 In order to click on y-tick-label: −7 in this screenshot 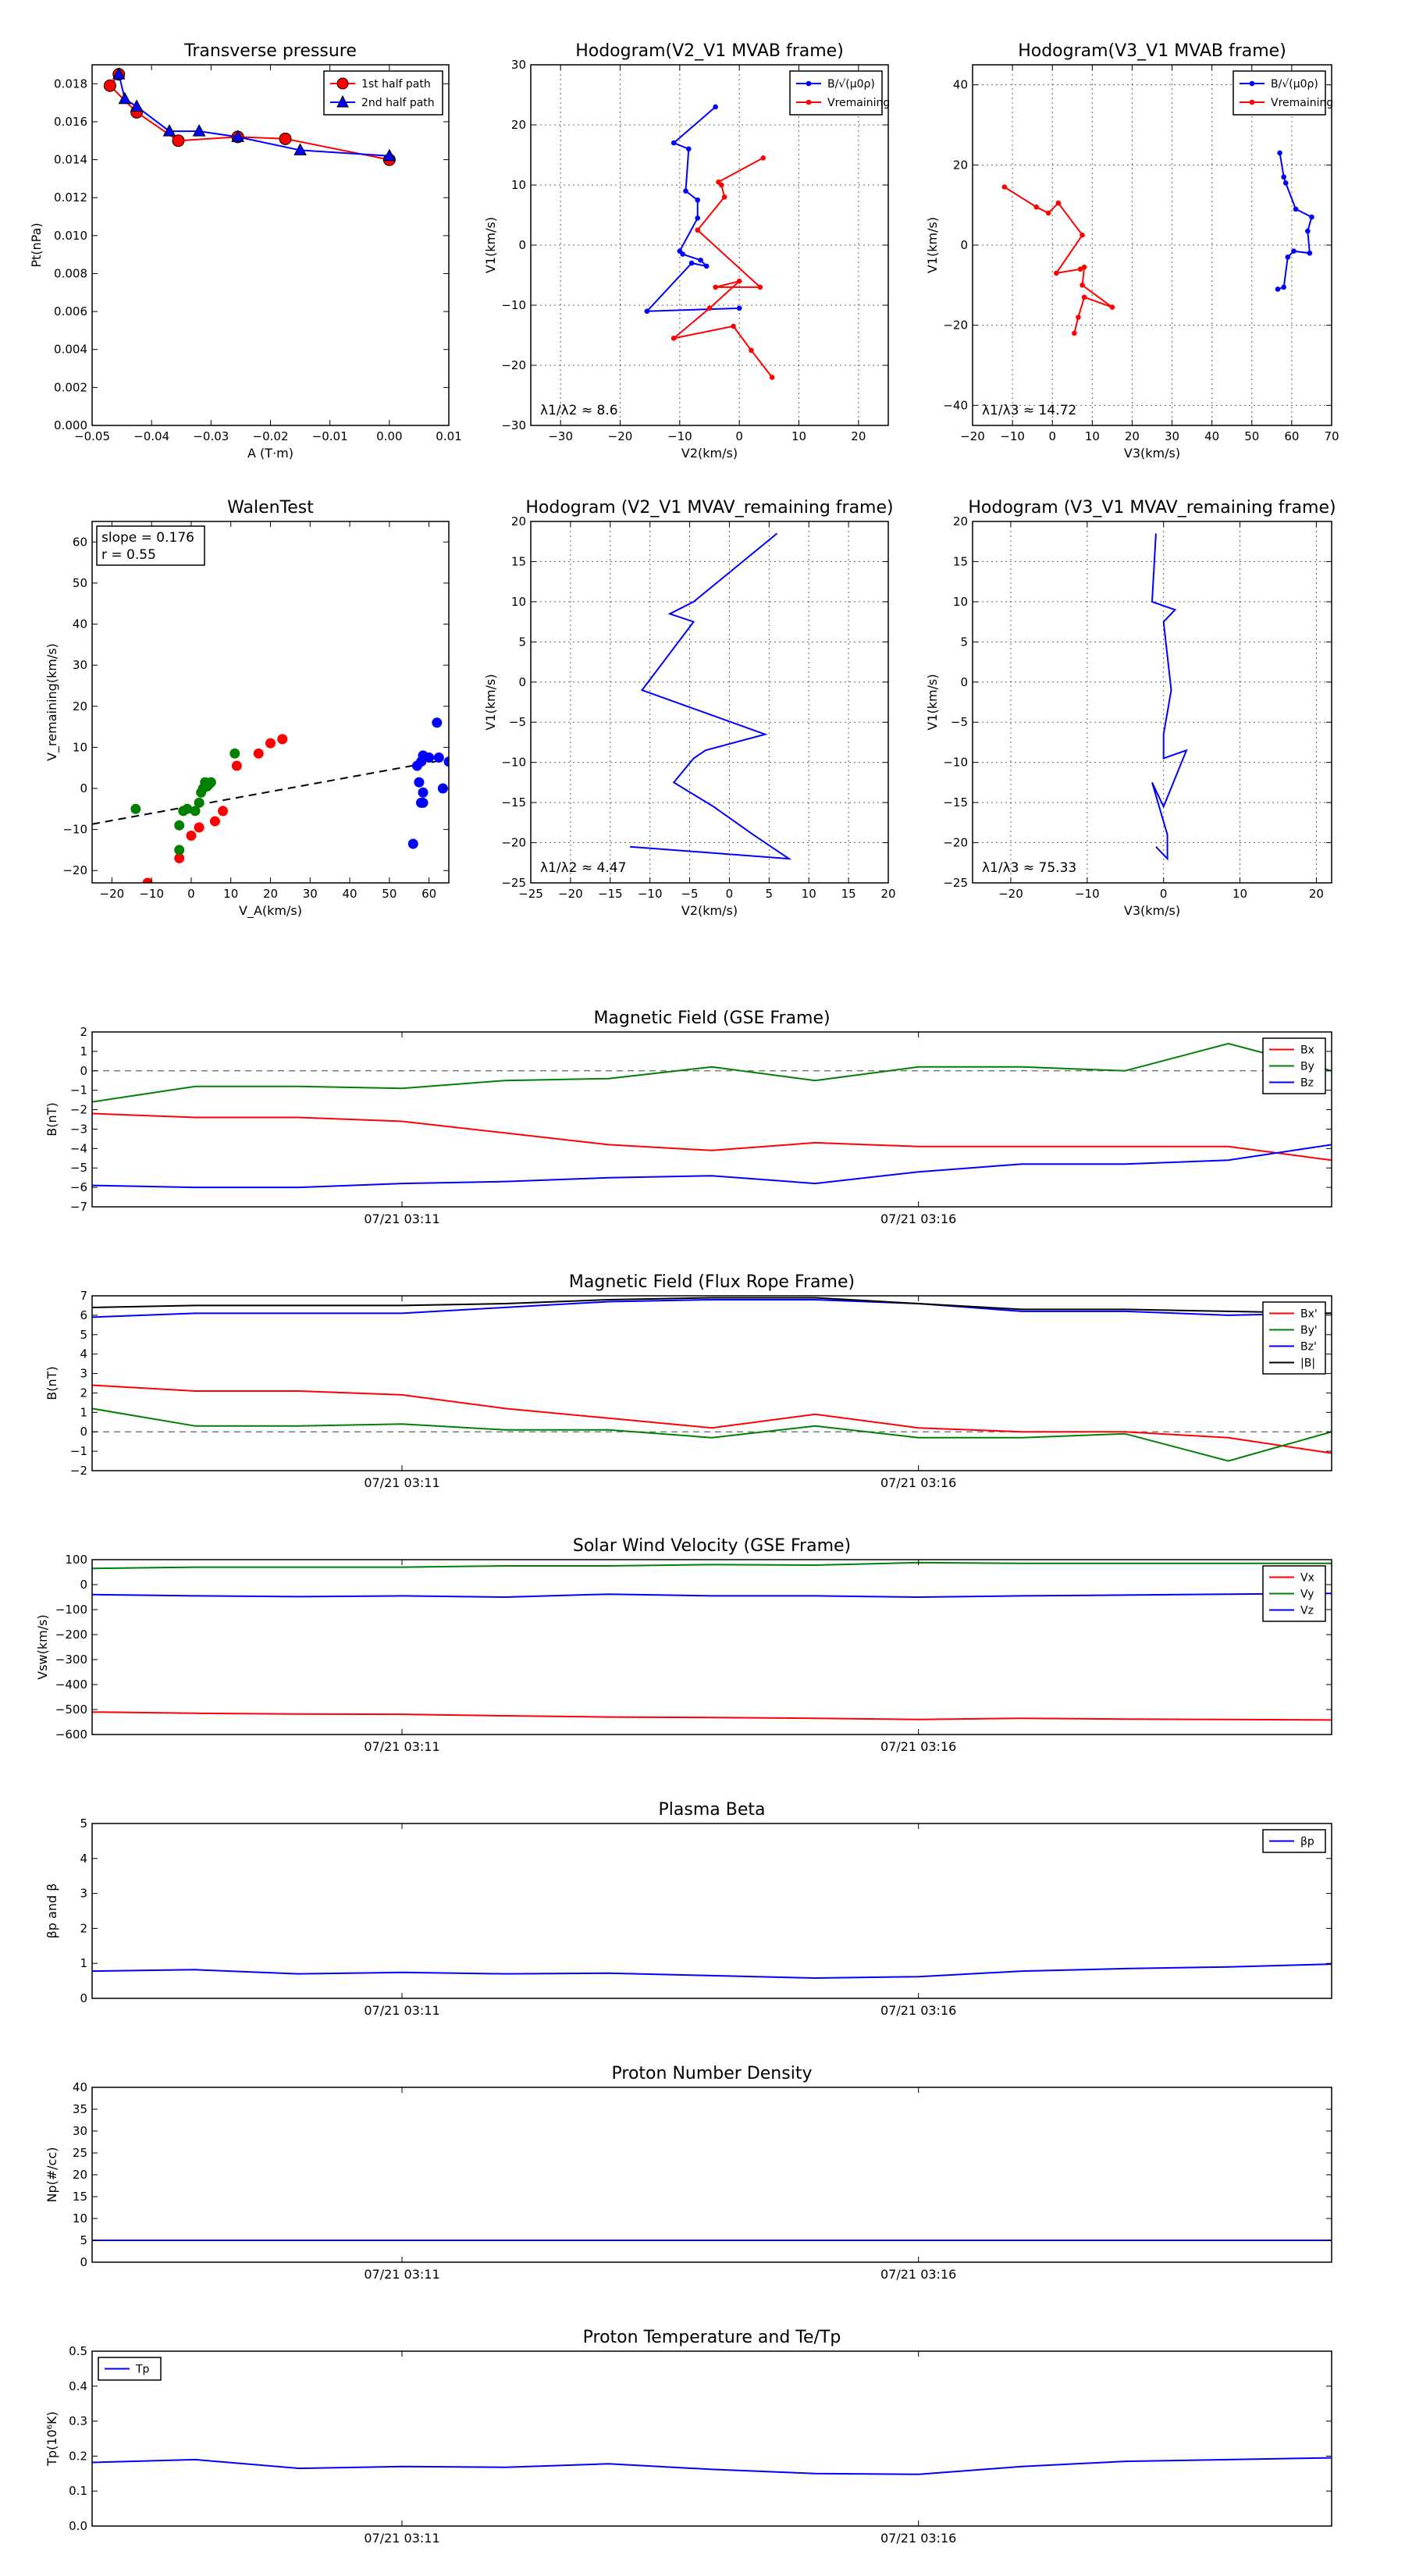, I will do `click(78, 1207)`.